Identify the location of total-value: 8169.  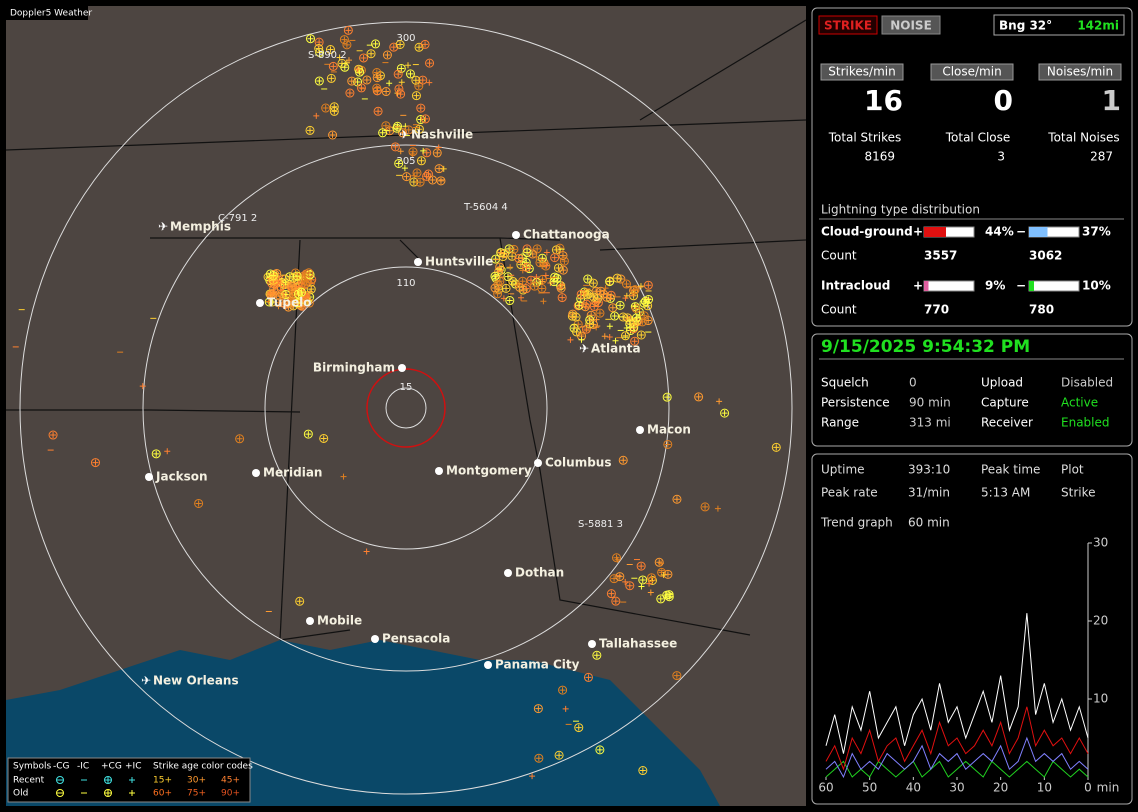
(879, 157).